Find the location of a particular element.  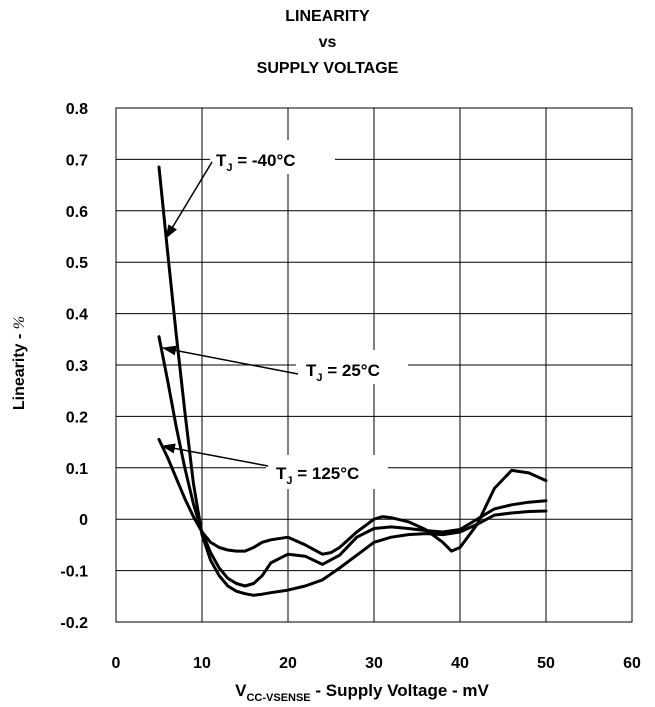

series-label: TJ = -40°C is located at coordinates (256, 162).